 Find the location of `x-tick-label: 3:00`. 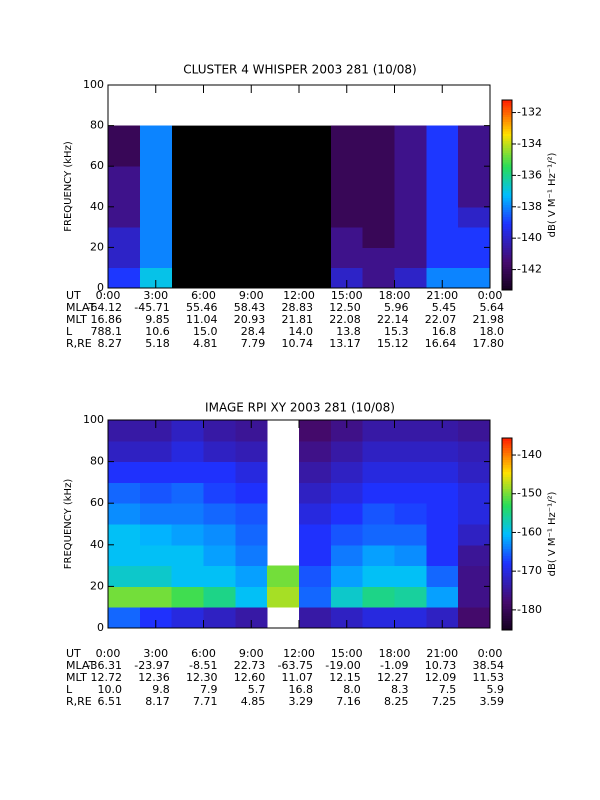

x-tick-label: 3:00 is located at coordinates (155, 295).